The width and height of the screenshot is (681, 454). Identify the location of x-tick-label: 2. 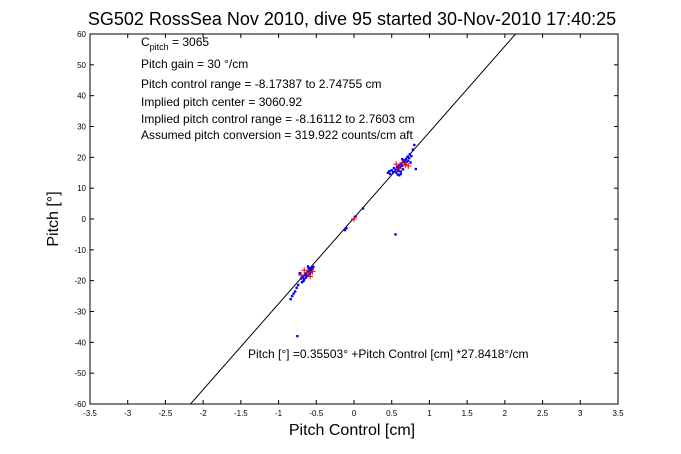
(505, 413).